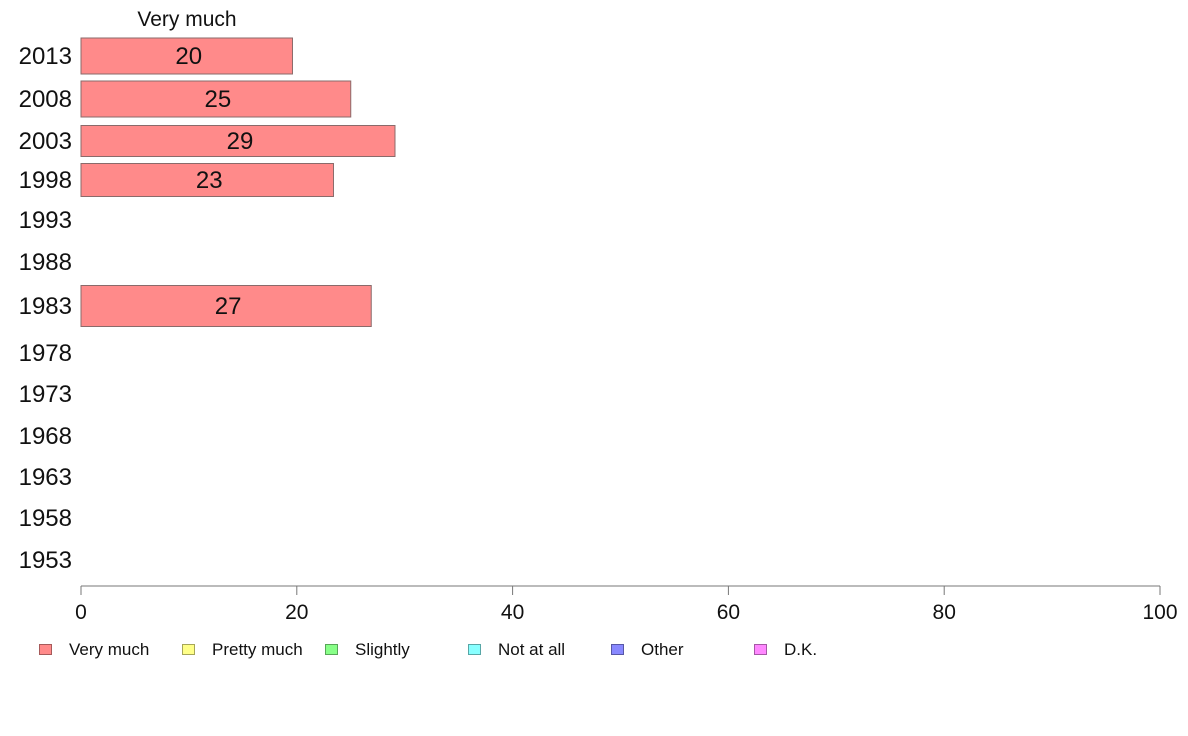 Image resolution: width=1188 pixels, height=736 pixels. What do you see at coordinates (45, 477) in the screenshot?
I see `y-tick-label: 1963` at bounding box center [45, 477].